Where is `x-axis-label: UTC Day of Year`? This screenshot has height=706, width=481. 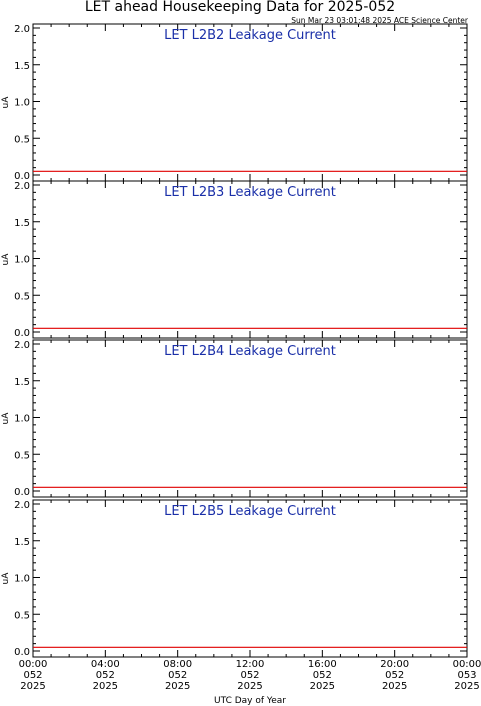 x-axis-label: UTC Day of Year is located at coordinates (250, 701).